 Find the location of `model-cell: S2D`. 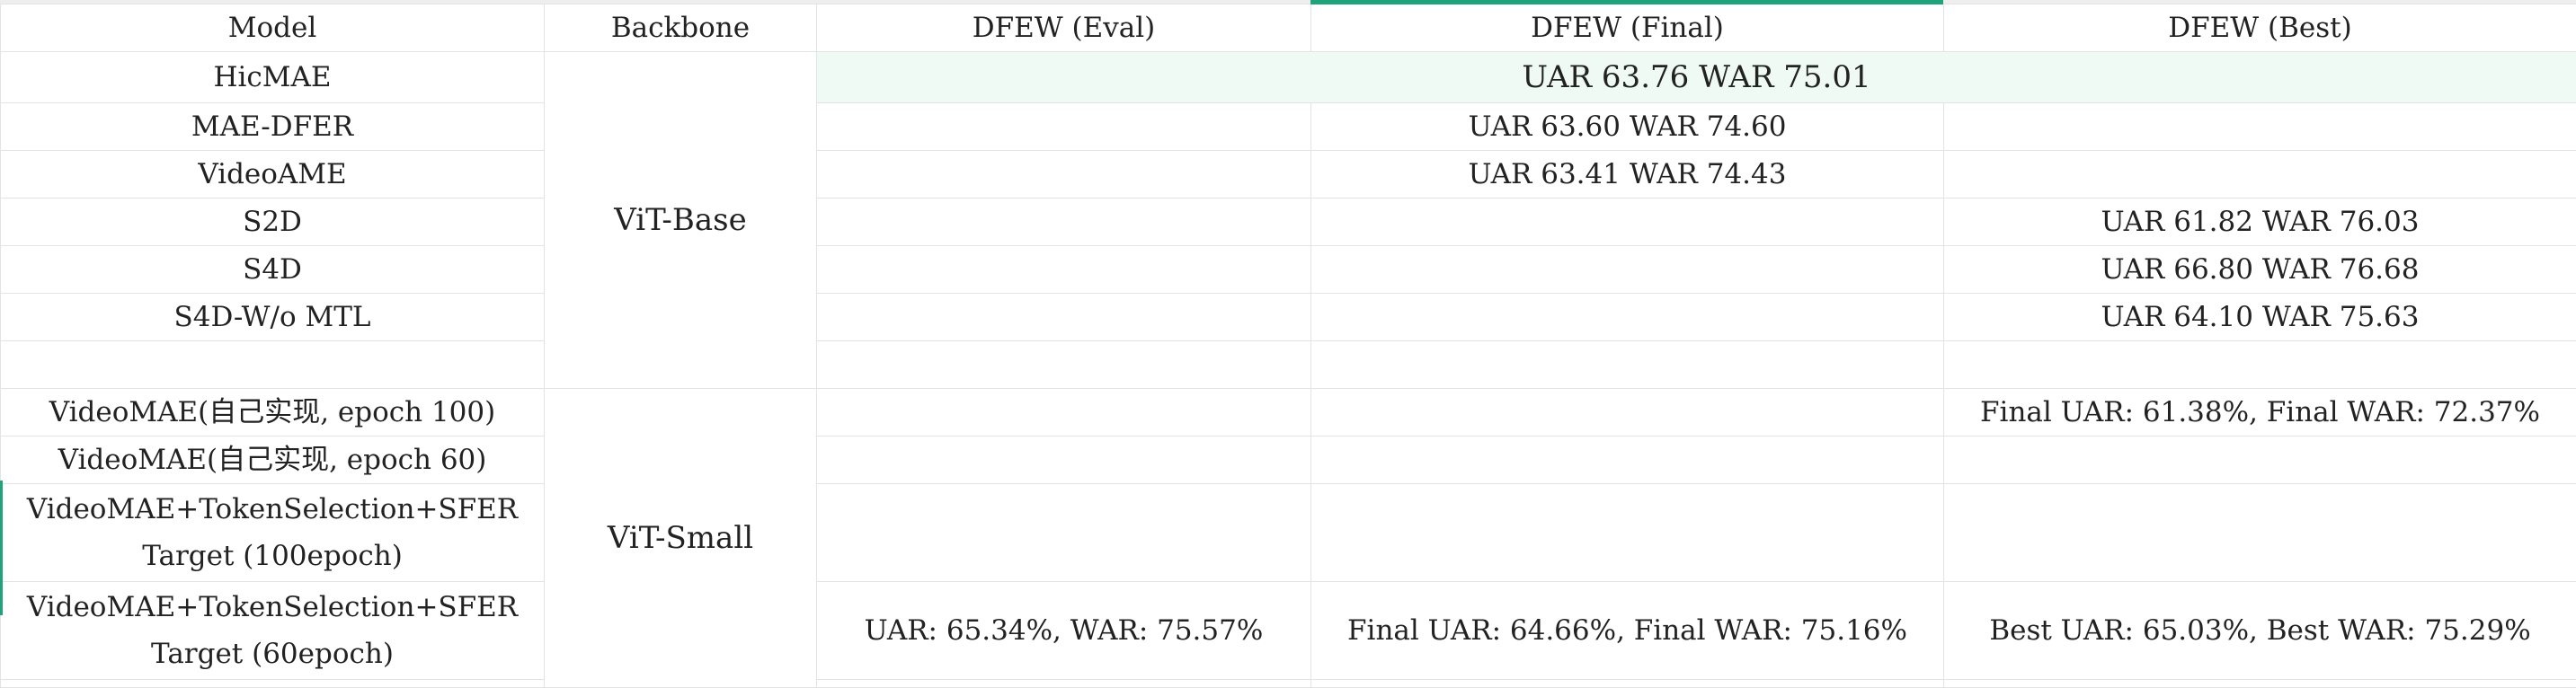

model-cell: S2D is located at coordinates (273, 222).